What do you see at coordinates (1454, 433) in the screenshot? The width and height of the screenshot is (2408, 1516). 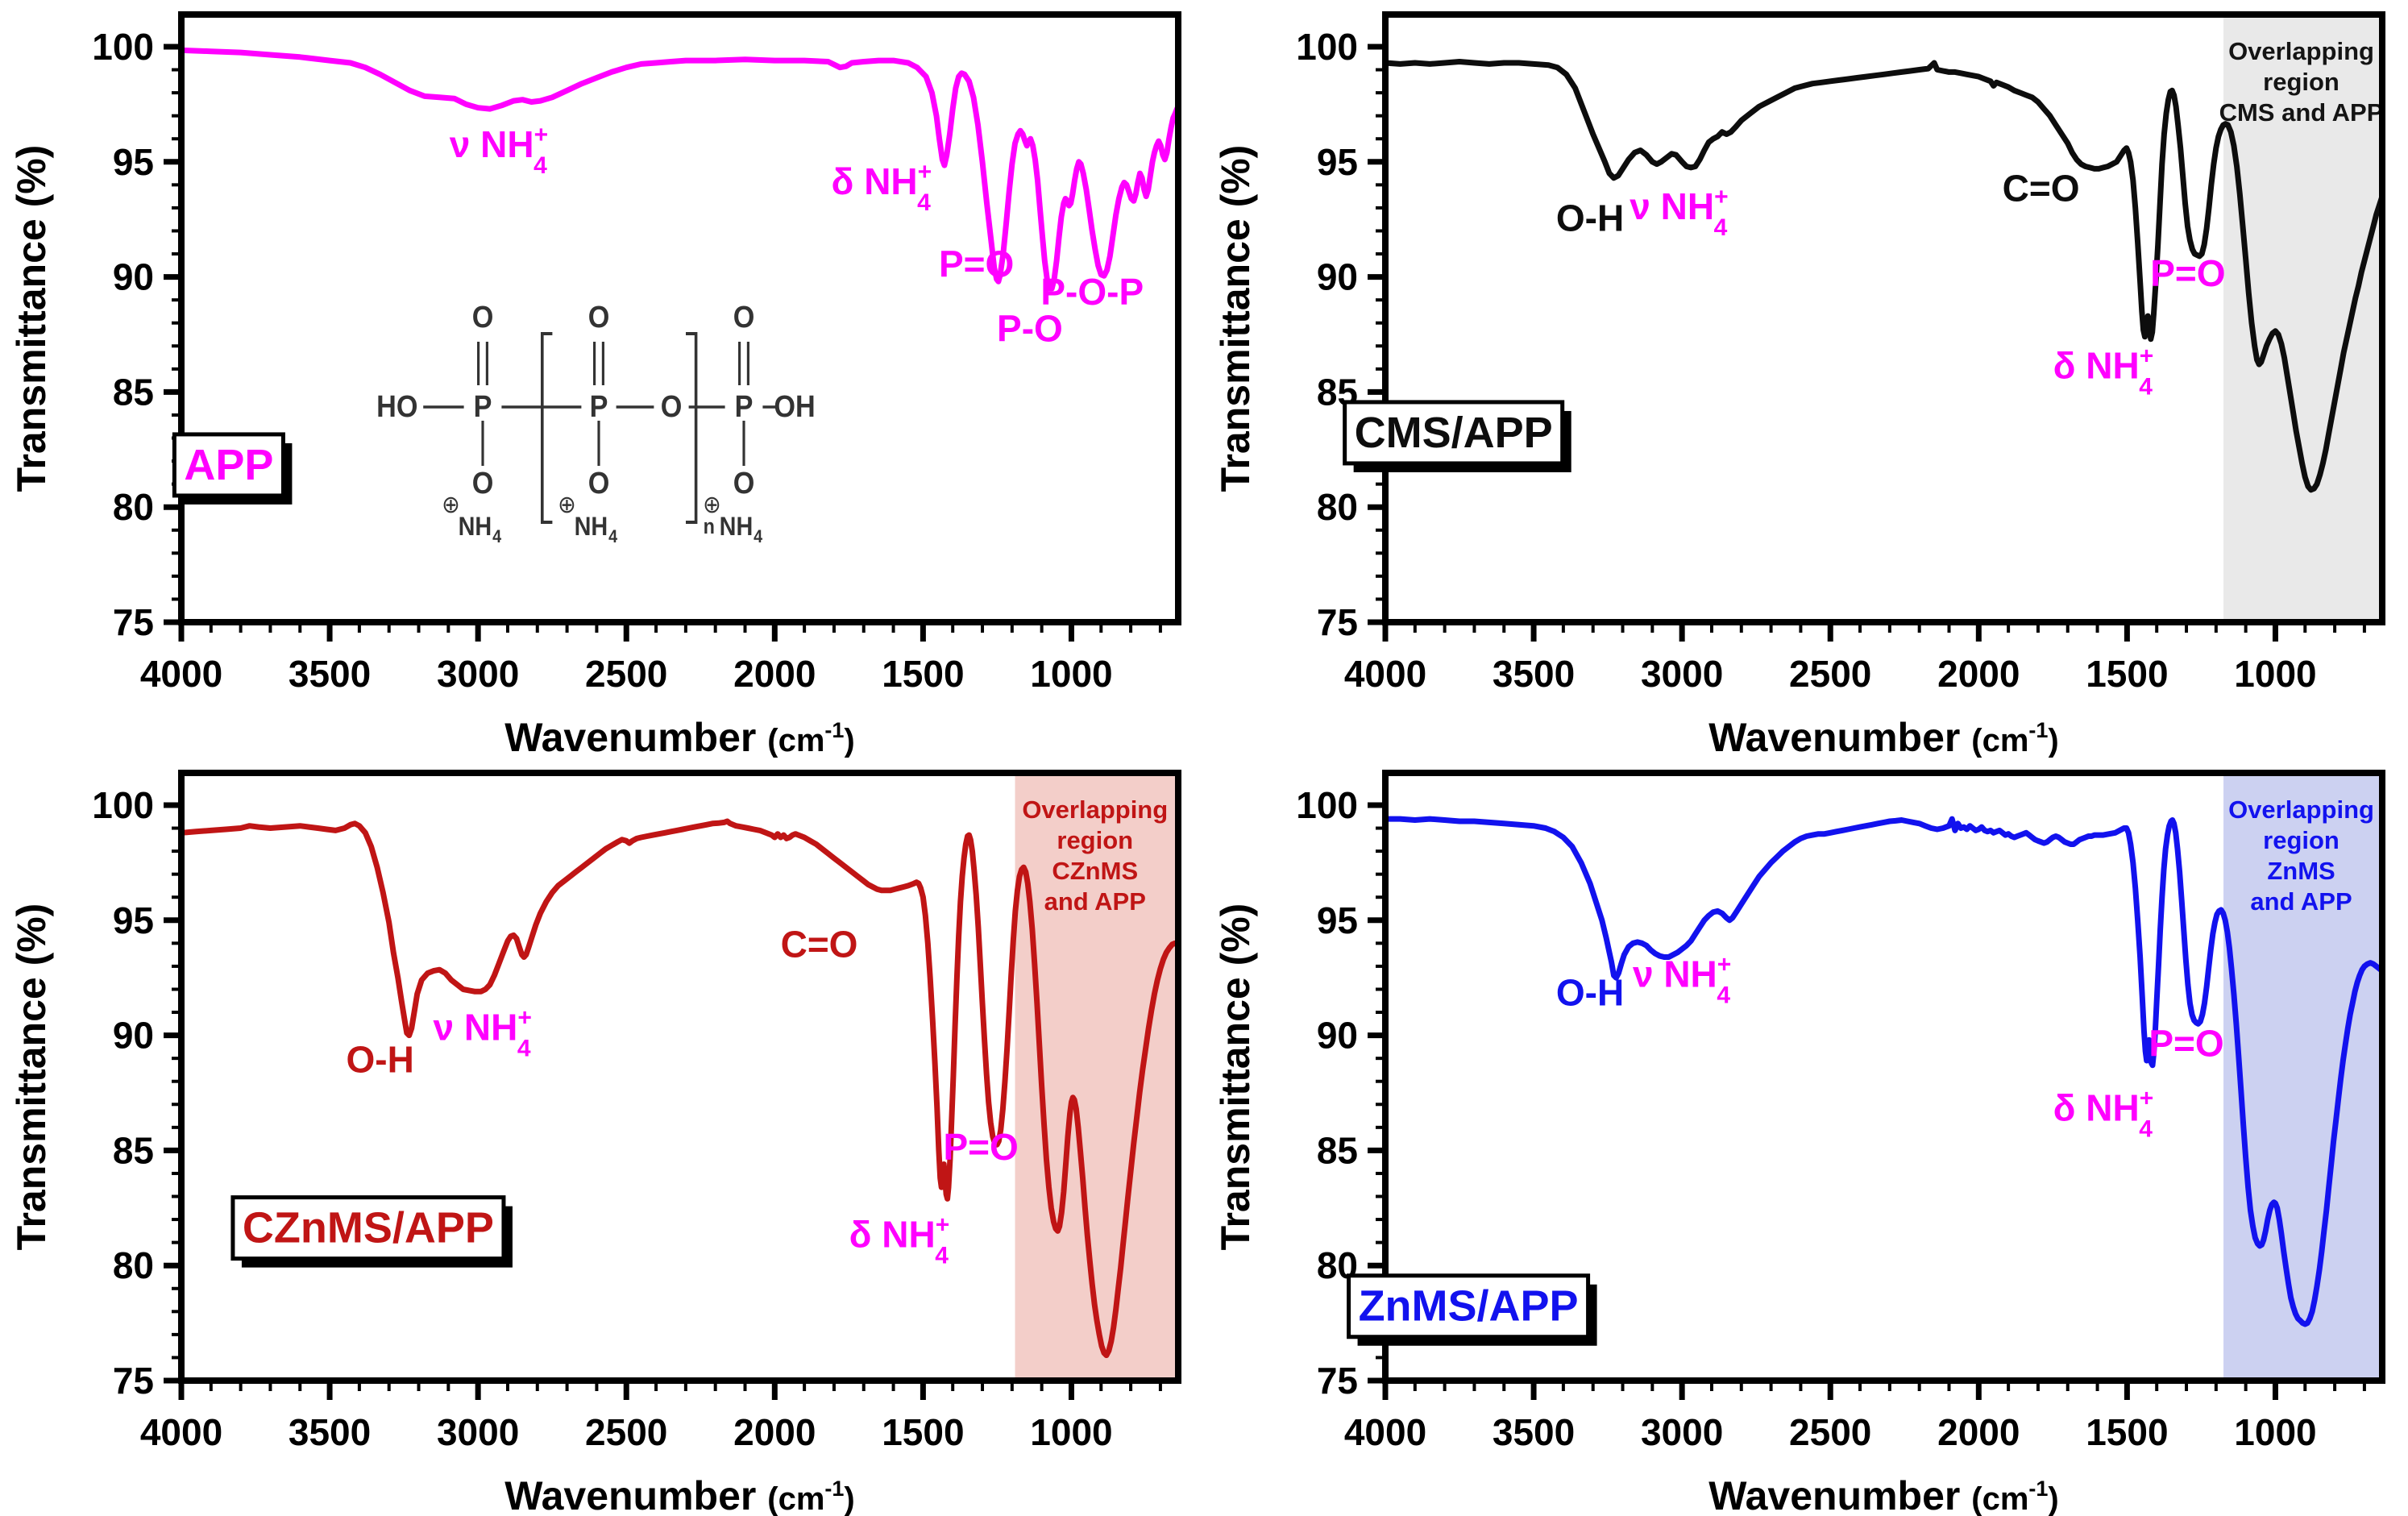 I see `sample-label: CMS/APP` at bounding box center [1454, 433].